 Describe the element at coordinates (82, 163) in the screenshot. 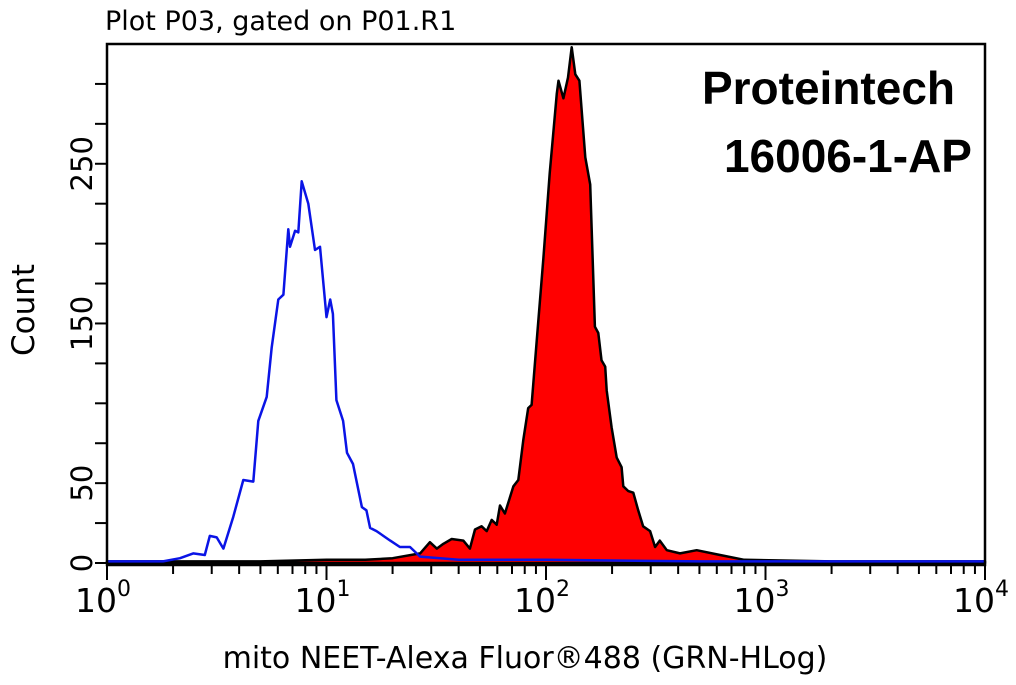

I see `y-tick-label: 250` at that location.